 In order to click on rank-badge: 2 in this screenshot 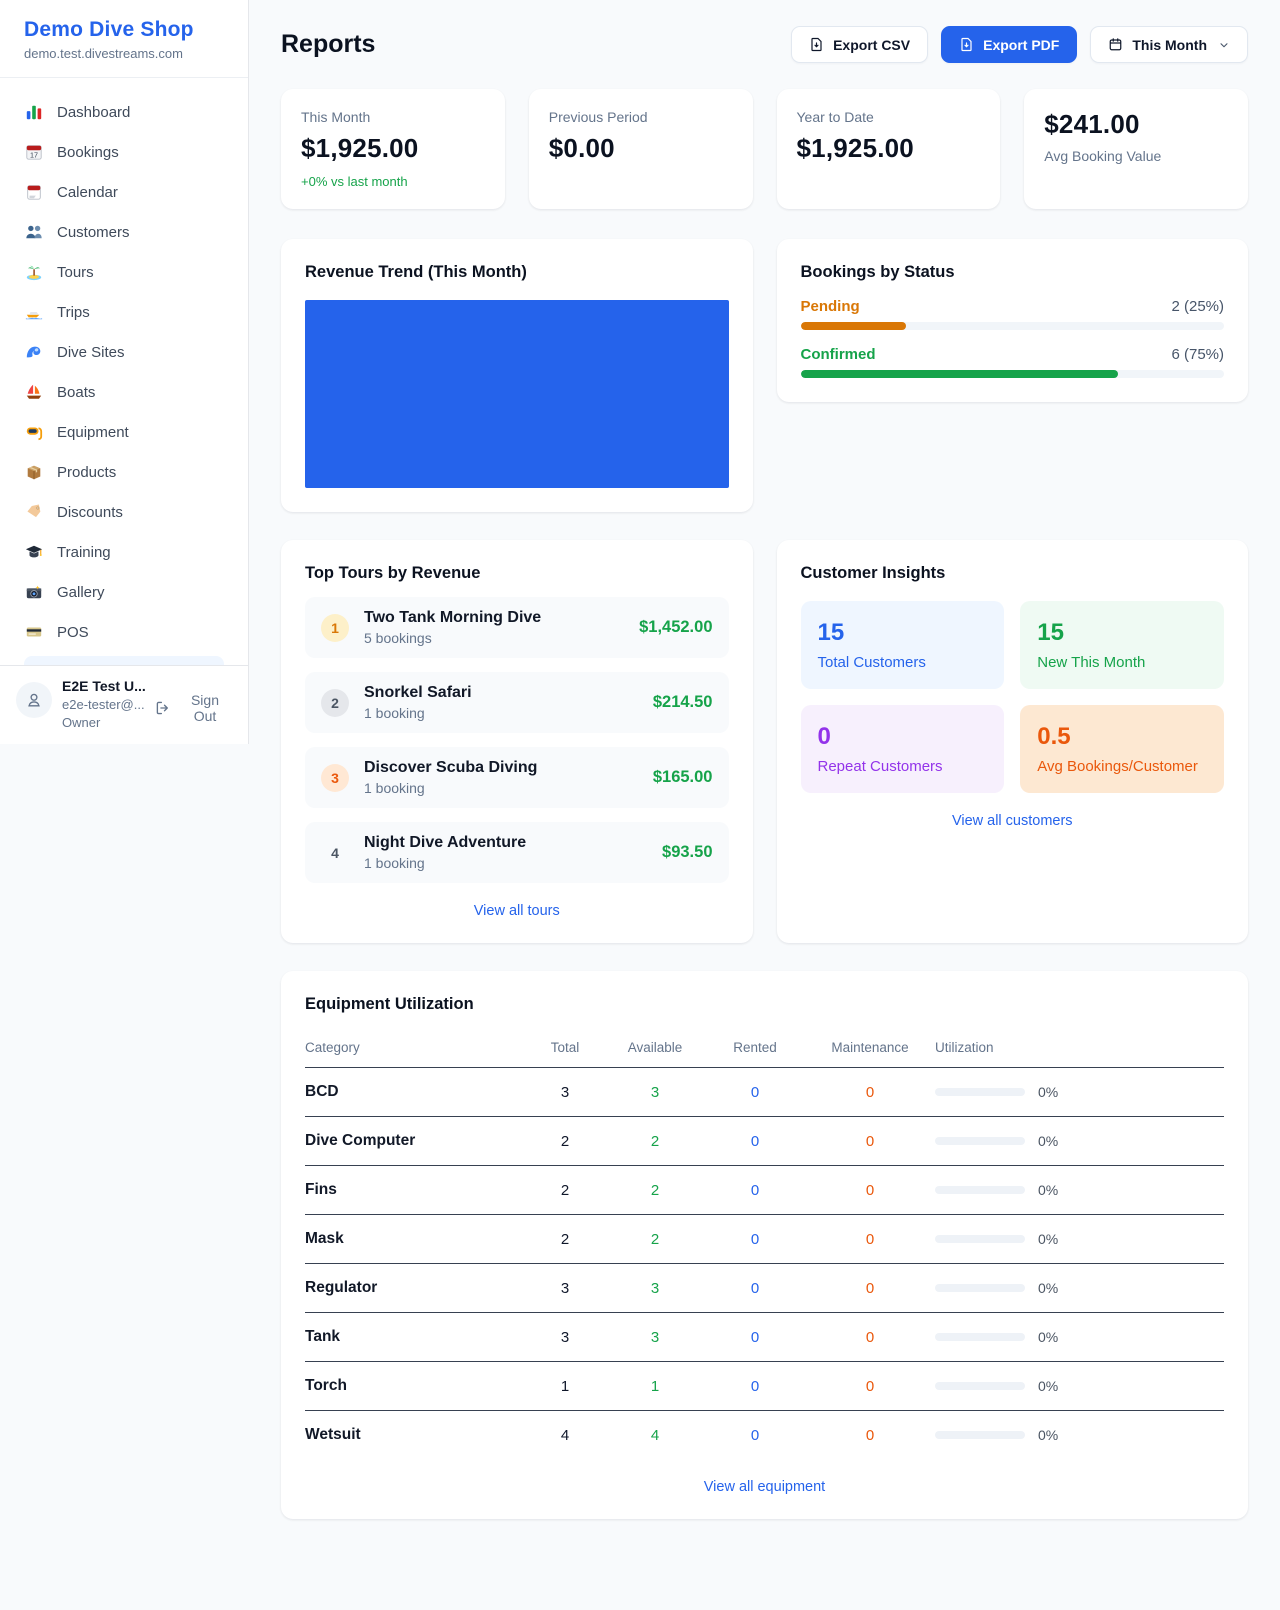, I will do `click(335, 702)`.